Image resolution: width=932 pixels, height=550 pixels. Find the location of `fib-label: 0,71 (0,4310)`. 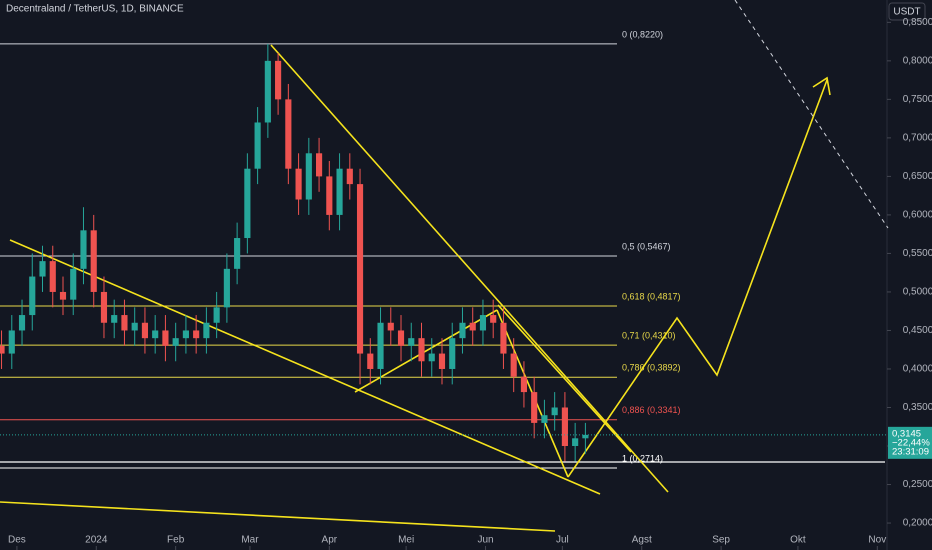

fib-label: 0,71 (0,4310) is located at coordinates (649, 335).